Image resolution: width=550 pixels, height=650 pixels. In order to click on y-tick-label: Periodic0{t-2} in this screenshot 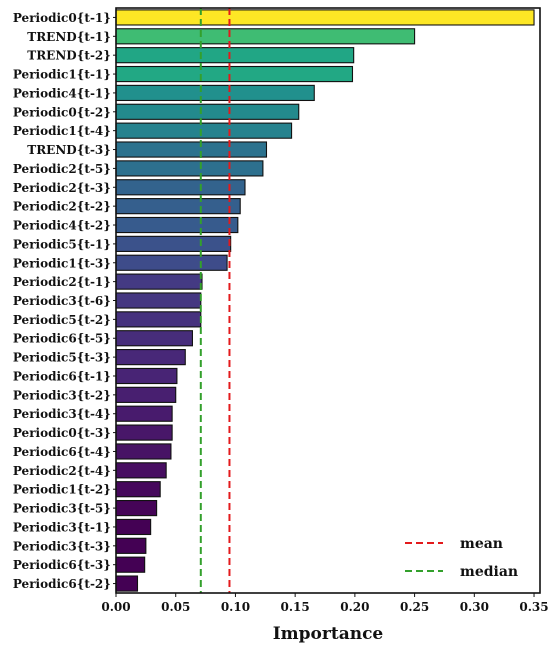, I will do `click(62, 112)`.